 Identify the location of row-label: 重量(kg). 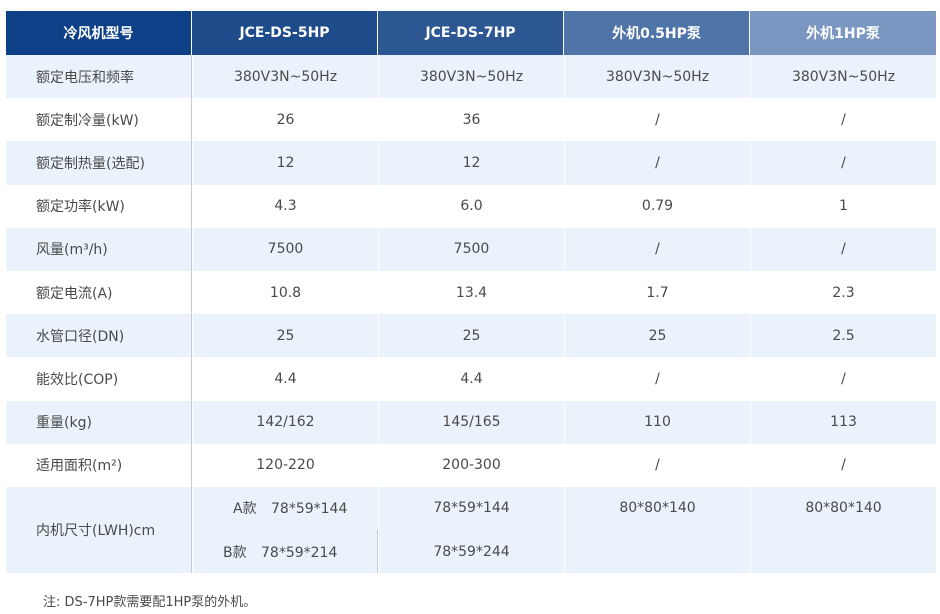
(99, 422).